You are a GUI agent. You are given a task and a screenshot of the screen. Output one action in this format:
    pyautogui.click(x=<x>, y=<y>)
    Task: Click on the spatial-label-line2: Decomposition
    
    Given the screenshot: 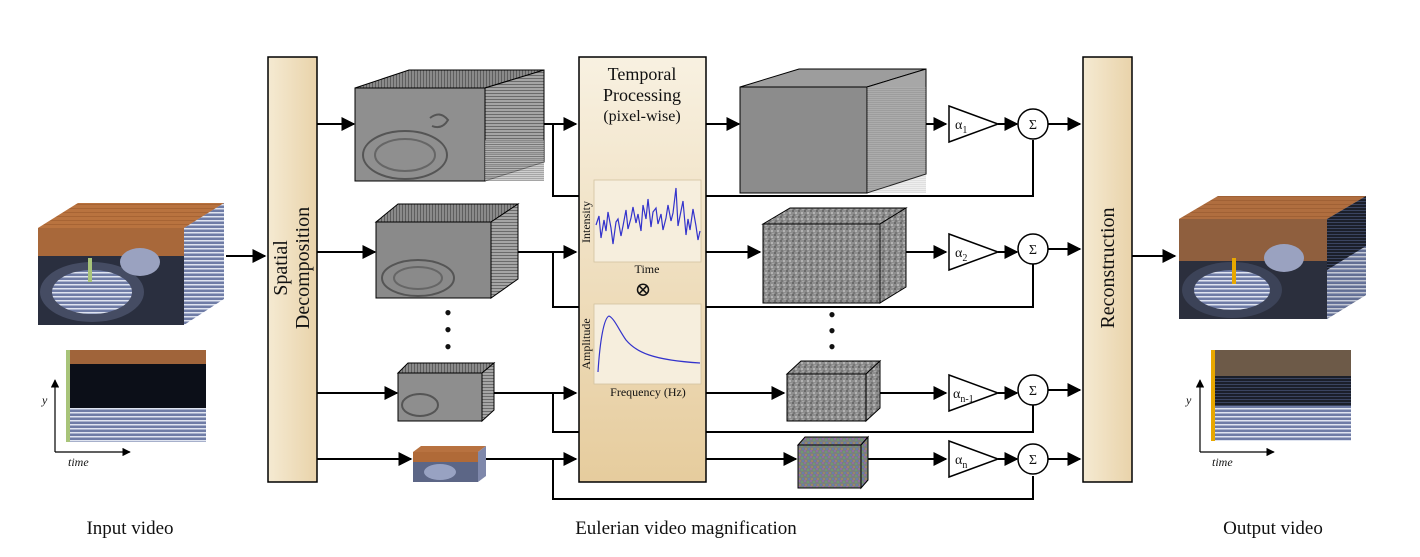 What is the action you would take?
    pyautogui.click(x=303, y=268)
    